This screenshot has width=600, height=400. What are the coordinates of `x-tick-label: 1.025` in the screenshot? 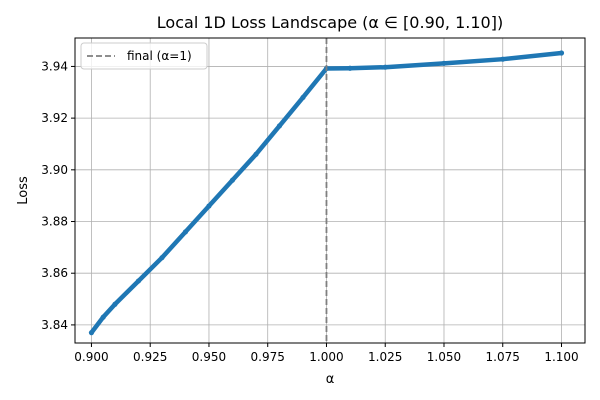 It's located at (385, 357).